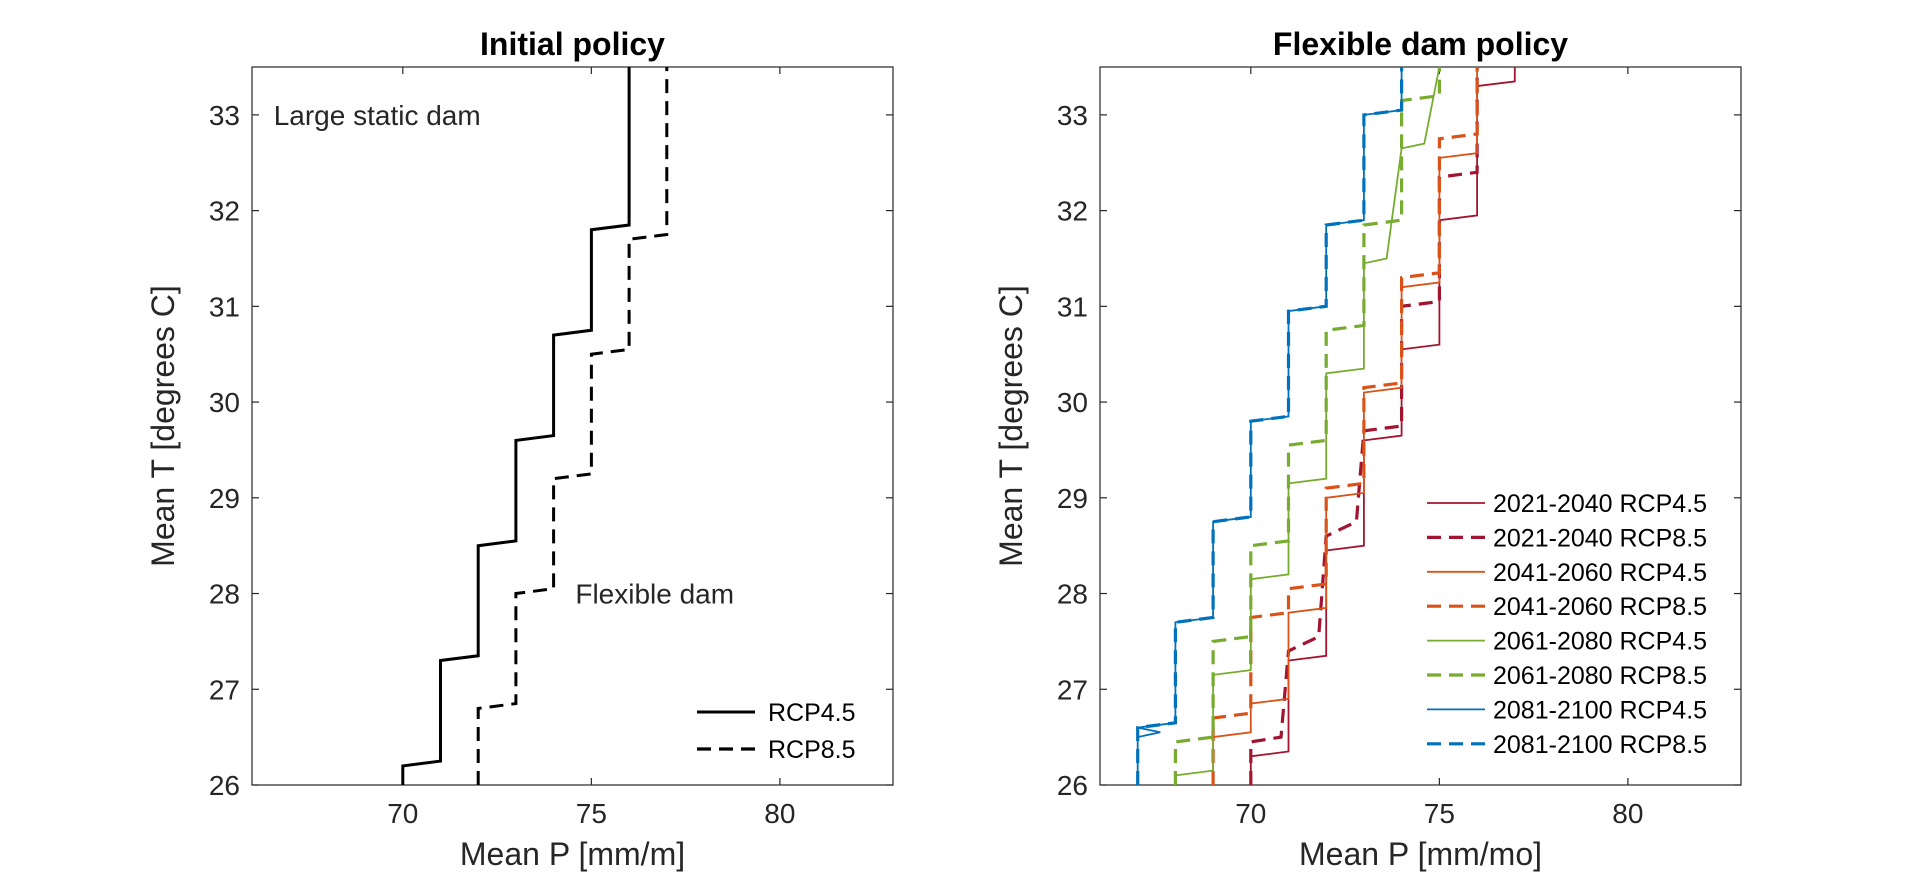  Describe the element at coordinates (1600, 676) in the screenshot. I see `legend-label: 2061-2080 RCP8.5` at that location.